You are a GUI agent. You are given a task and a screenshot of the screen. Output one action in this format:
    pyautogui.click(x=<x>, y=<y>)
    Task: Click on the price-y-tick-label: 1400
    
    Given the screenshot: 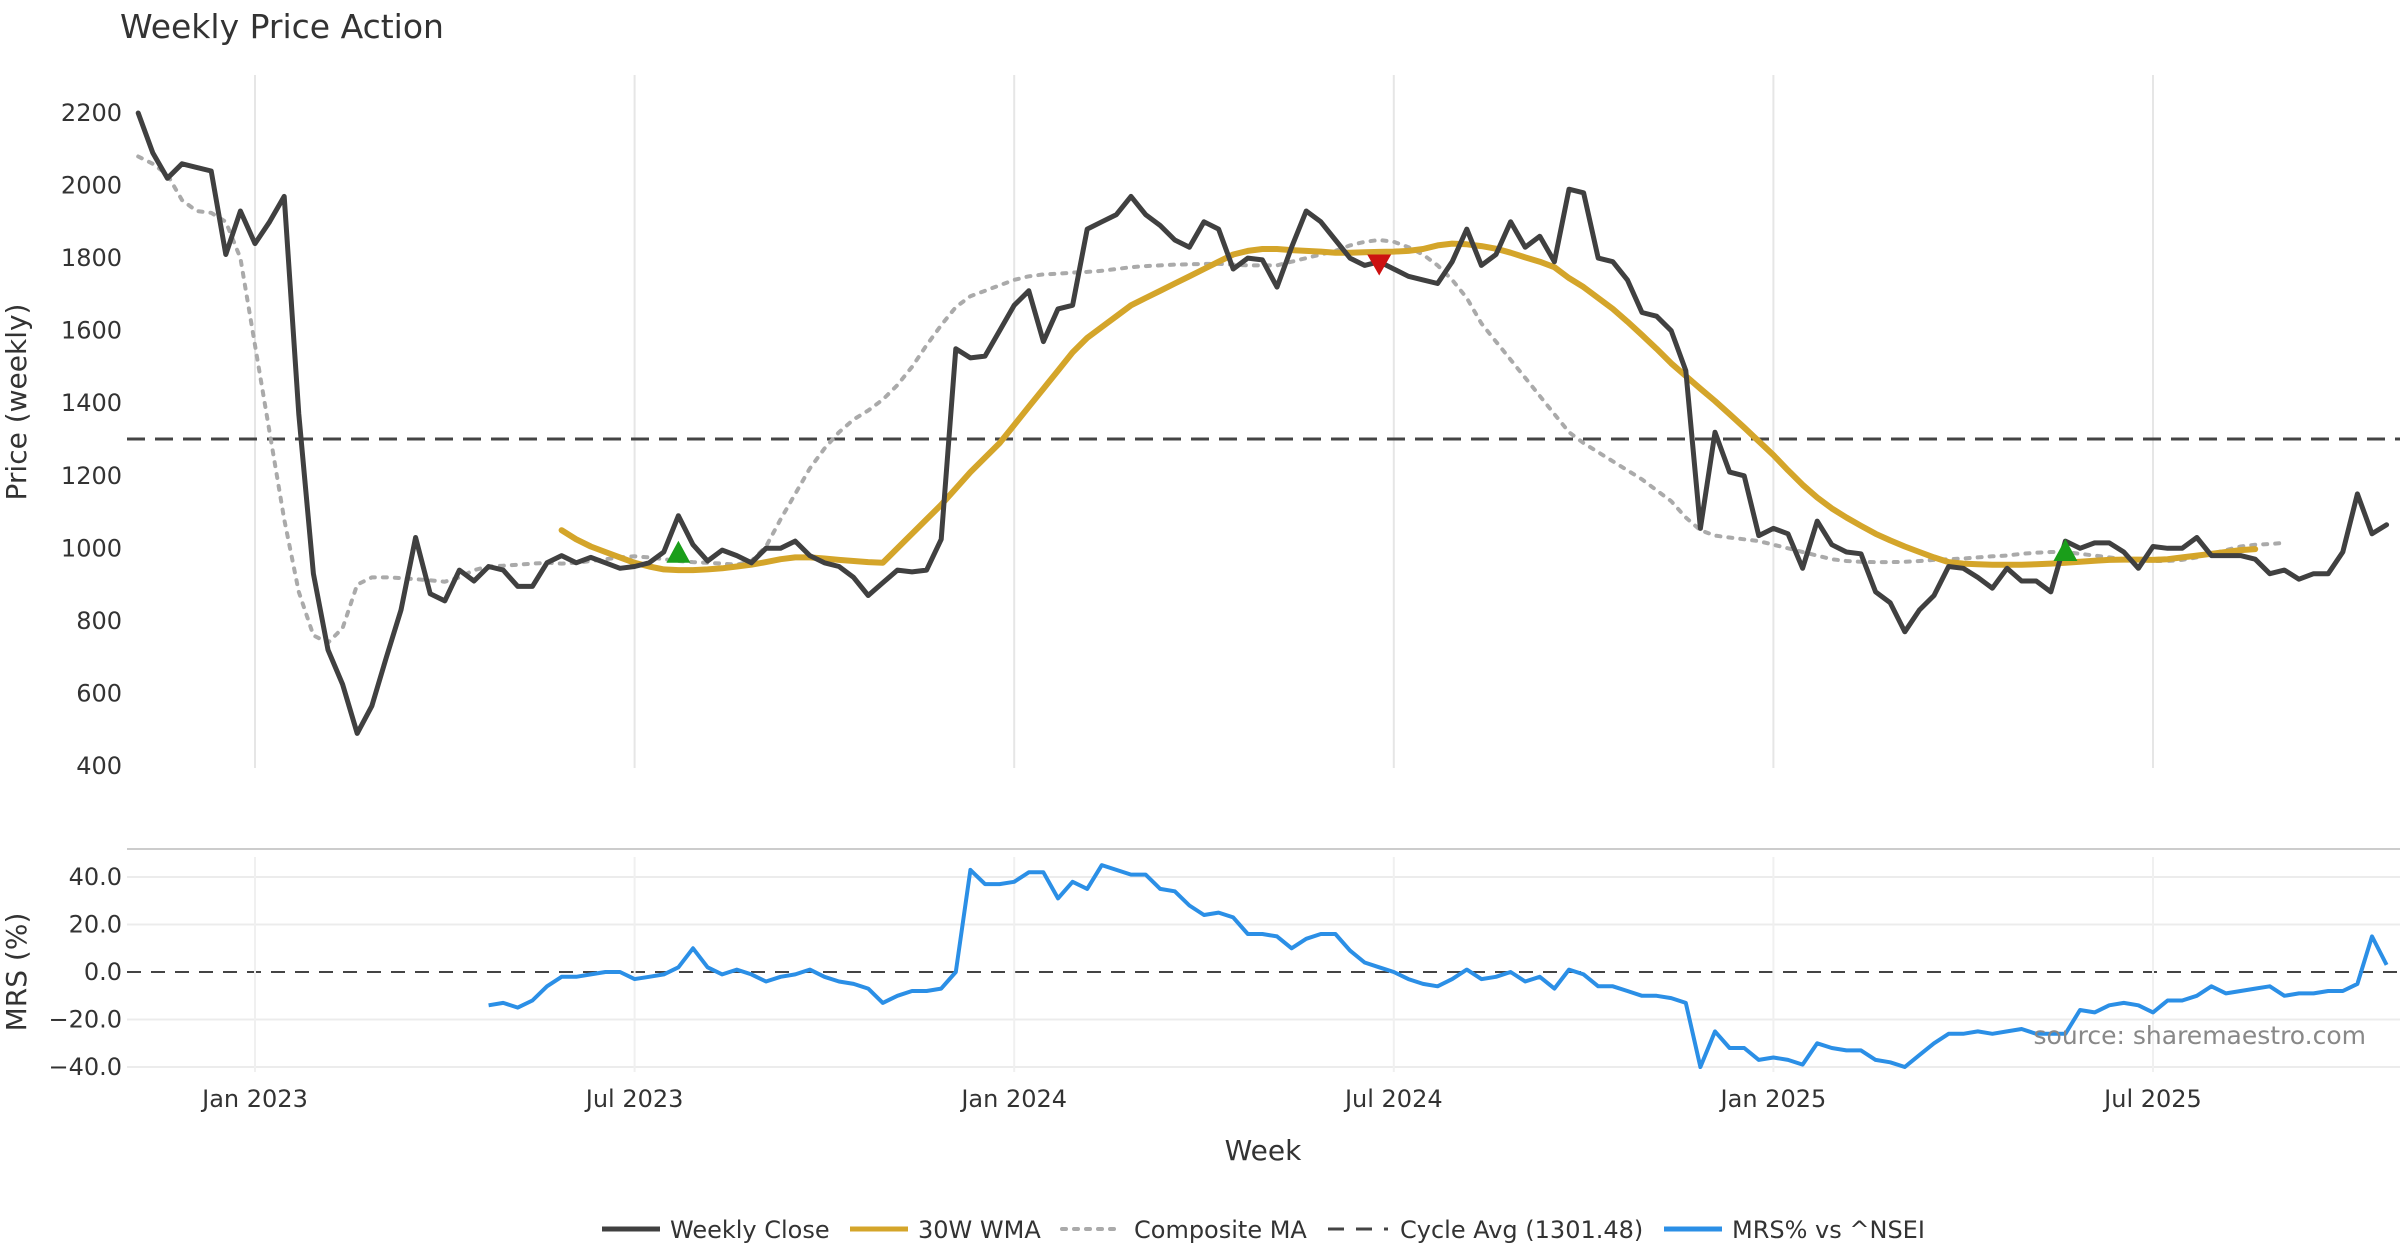 What is the action you would take?
    pyautogui.click(x=91, y=403)
    